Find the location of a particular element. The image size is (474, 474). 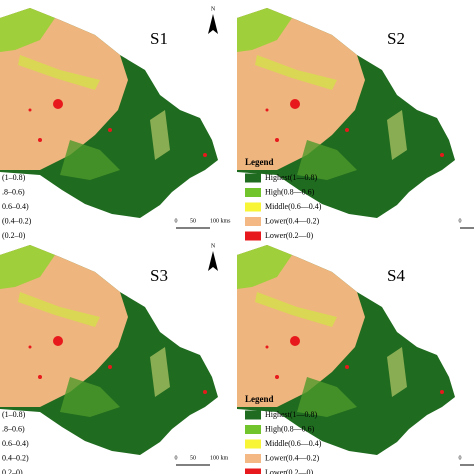

legend-item: (0.2‒0) is located at coordinates (14, 235).